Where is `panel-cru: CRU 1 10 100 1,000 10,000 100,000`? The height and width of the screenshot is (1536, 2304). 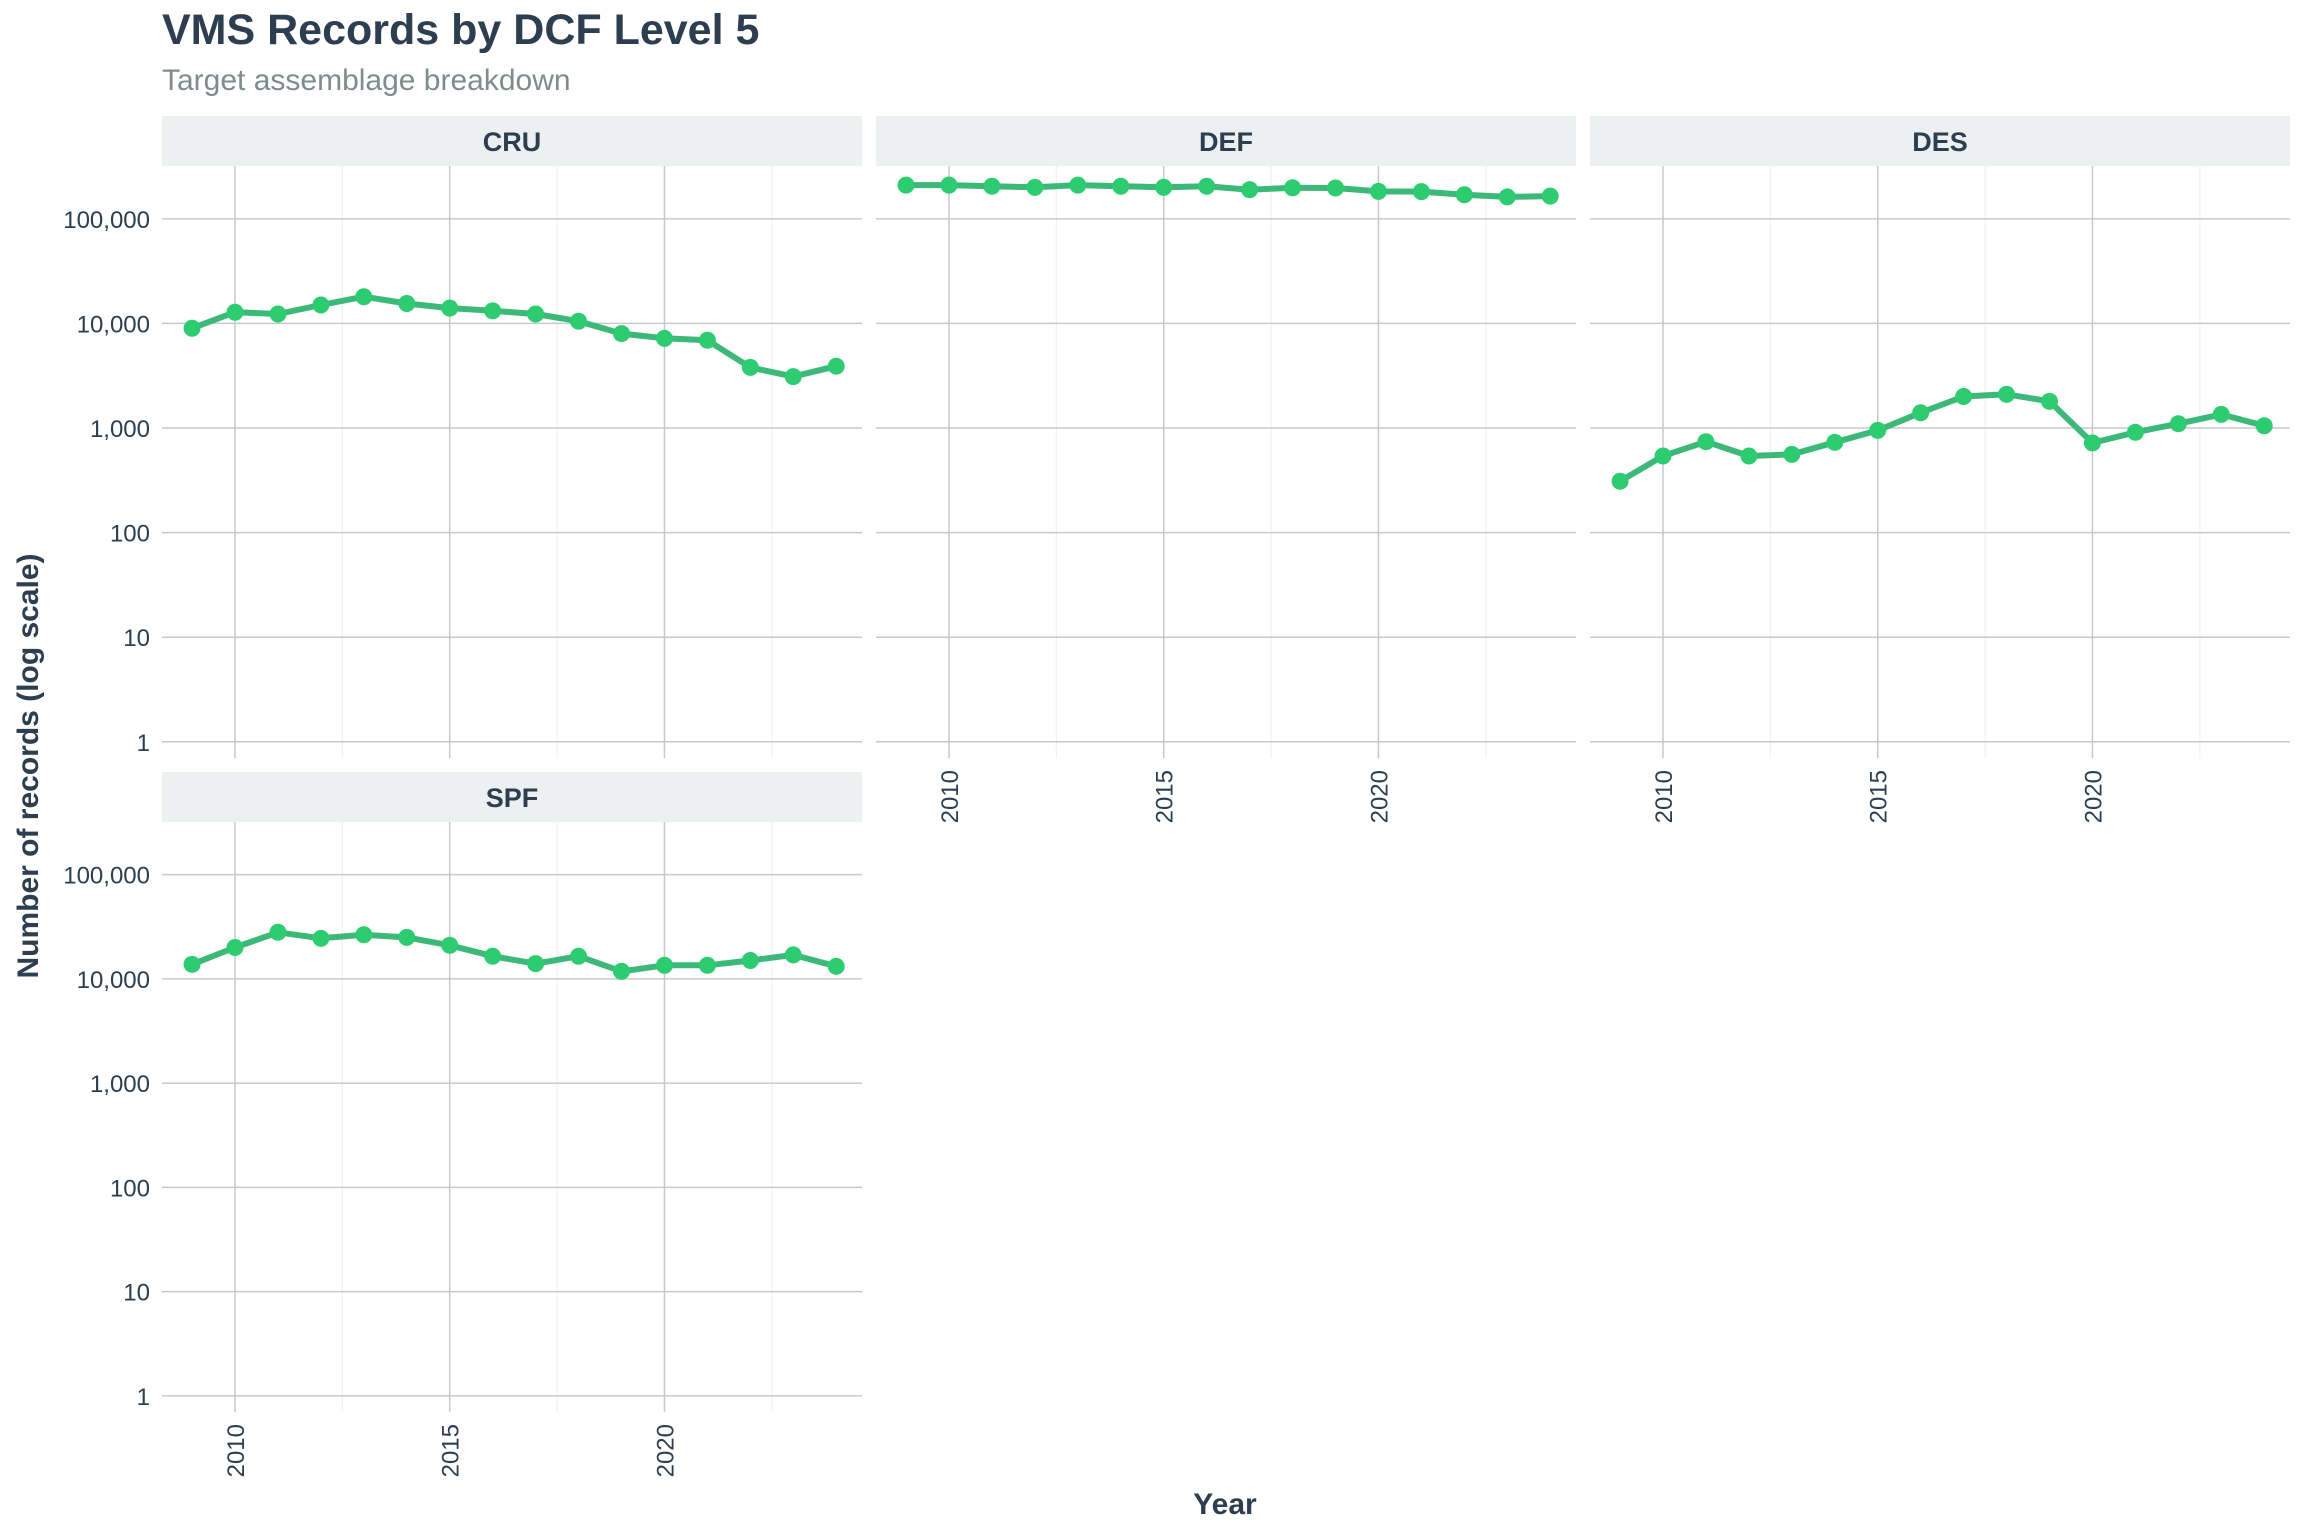
panel-cru: CRU 1 10 100 1,000 10,000 100,000 is located at coordinates (462, 437).